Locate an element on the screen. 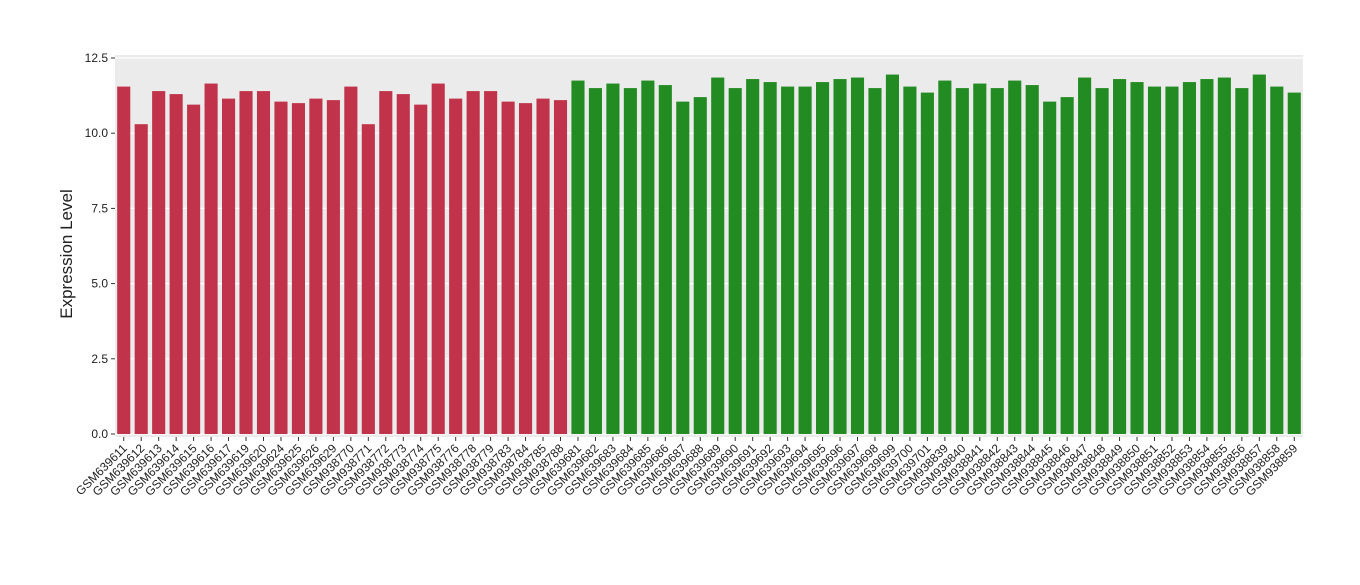 The width and height of the screenshot is (1360, 585). y-tick-label: 0.0 is located at coordinates (99, 434).